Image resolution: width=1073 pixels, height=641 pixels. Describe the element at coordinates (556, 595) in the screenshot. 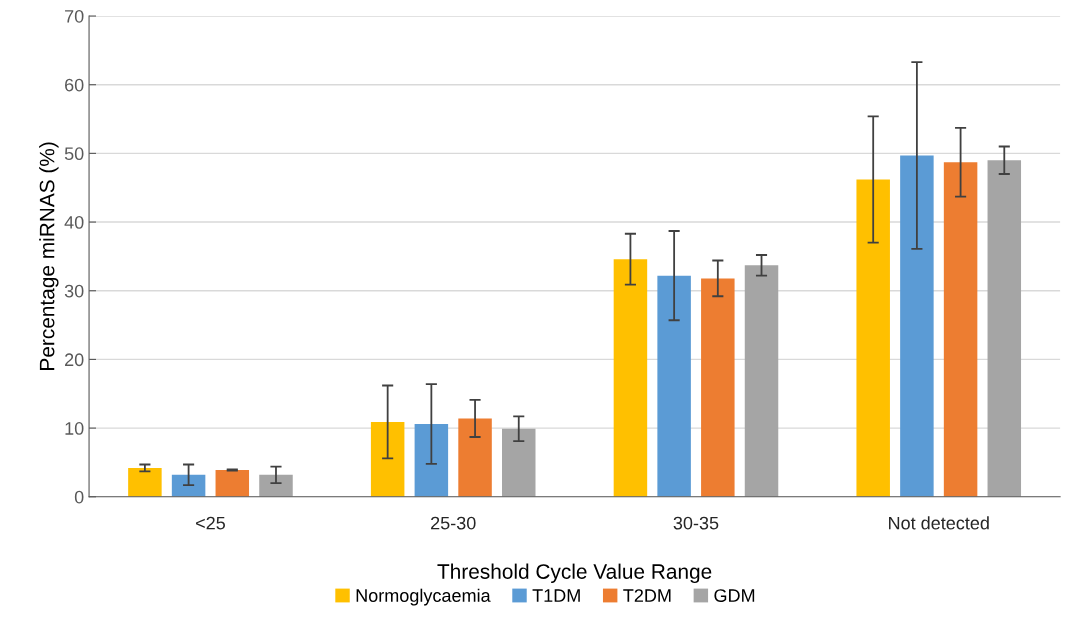

I see `legend-label: T1DM` at that location.